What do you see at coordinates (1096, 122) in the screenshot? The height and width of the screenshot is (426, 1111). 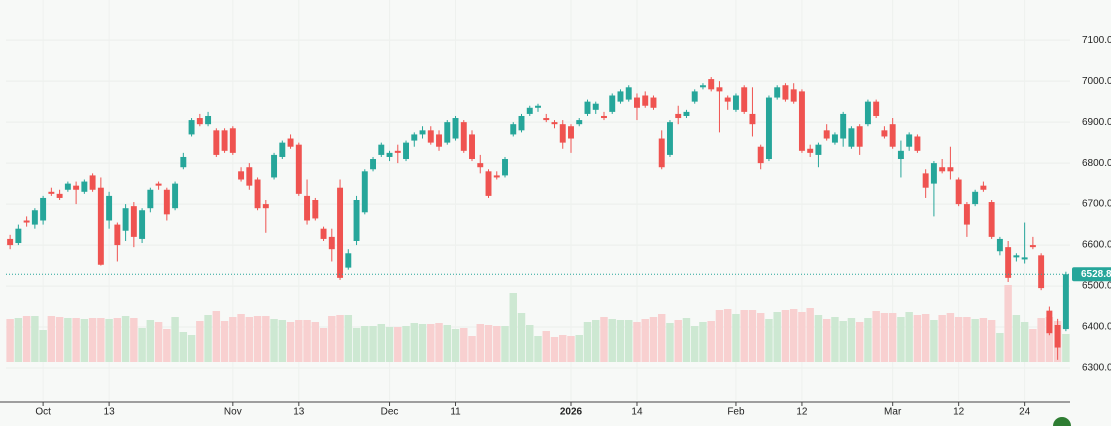 I see `y-tick-label: 6900.00` at bounding box center [1096, 122].